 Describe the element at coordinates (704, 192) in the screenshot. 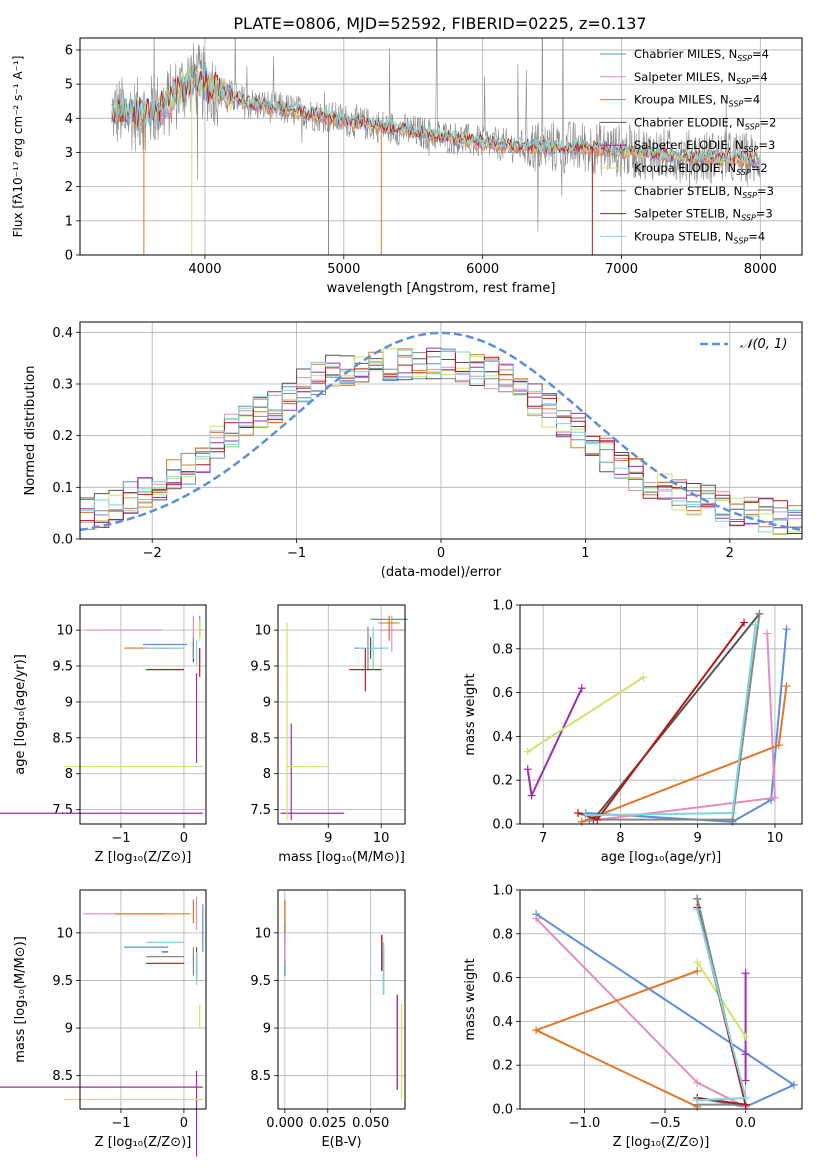

I see `legend-entry: Chabrier STELIB, NSSP=3` at that location.